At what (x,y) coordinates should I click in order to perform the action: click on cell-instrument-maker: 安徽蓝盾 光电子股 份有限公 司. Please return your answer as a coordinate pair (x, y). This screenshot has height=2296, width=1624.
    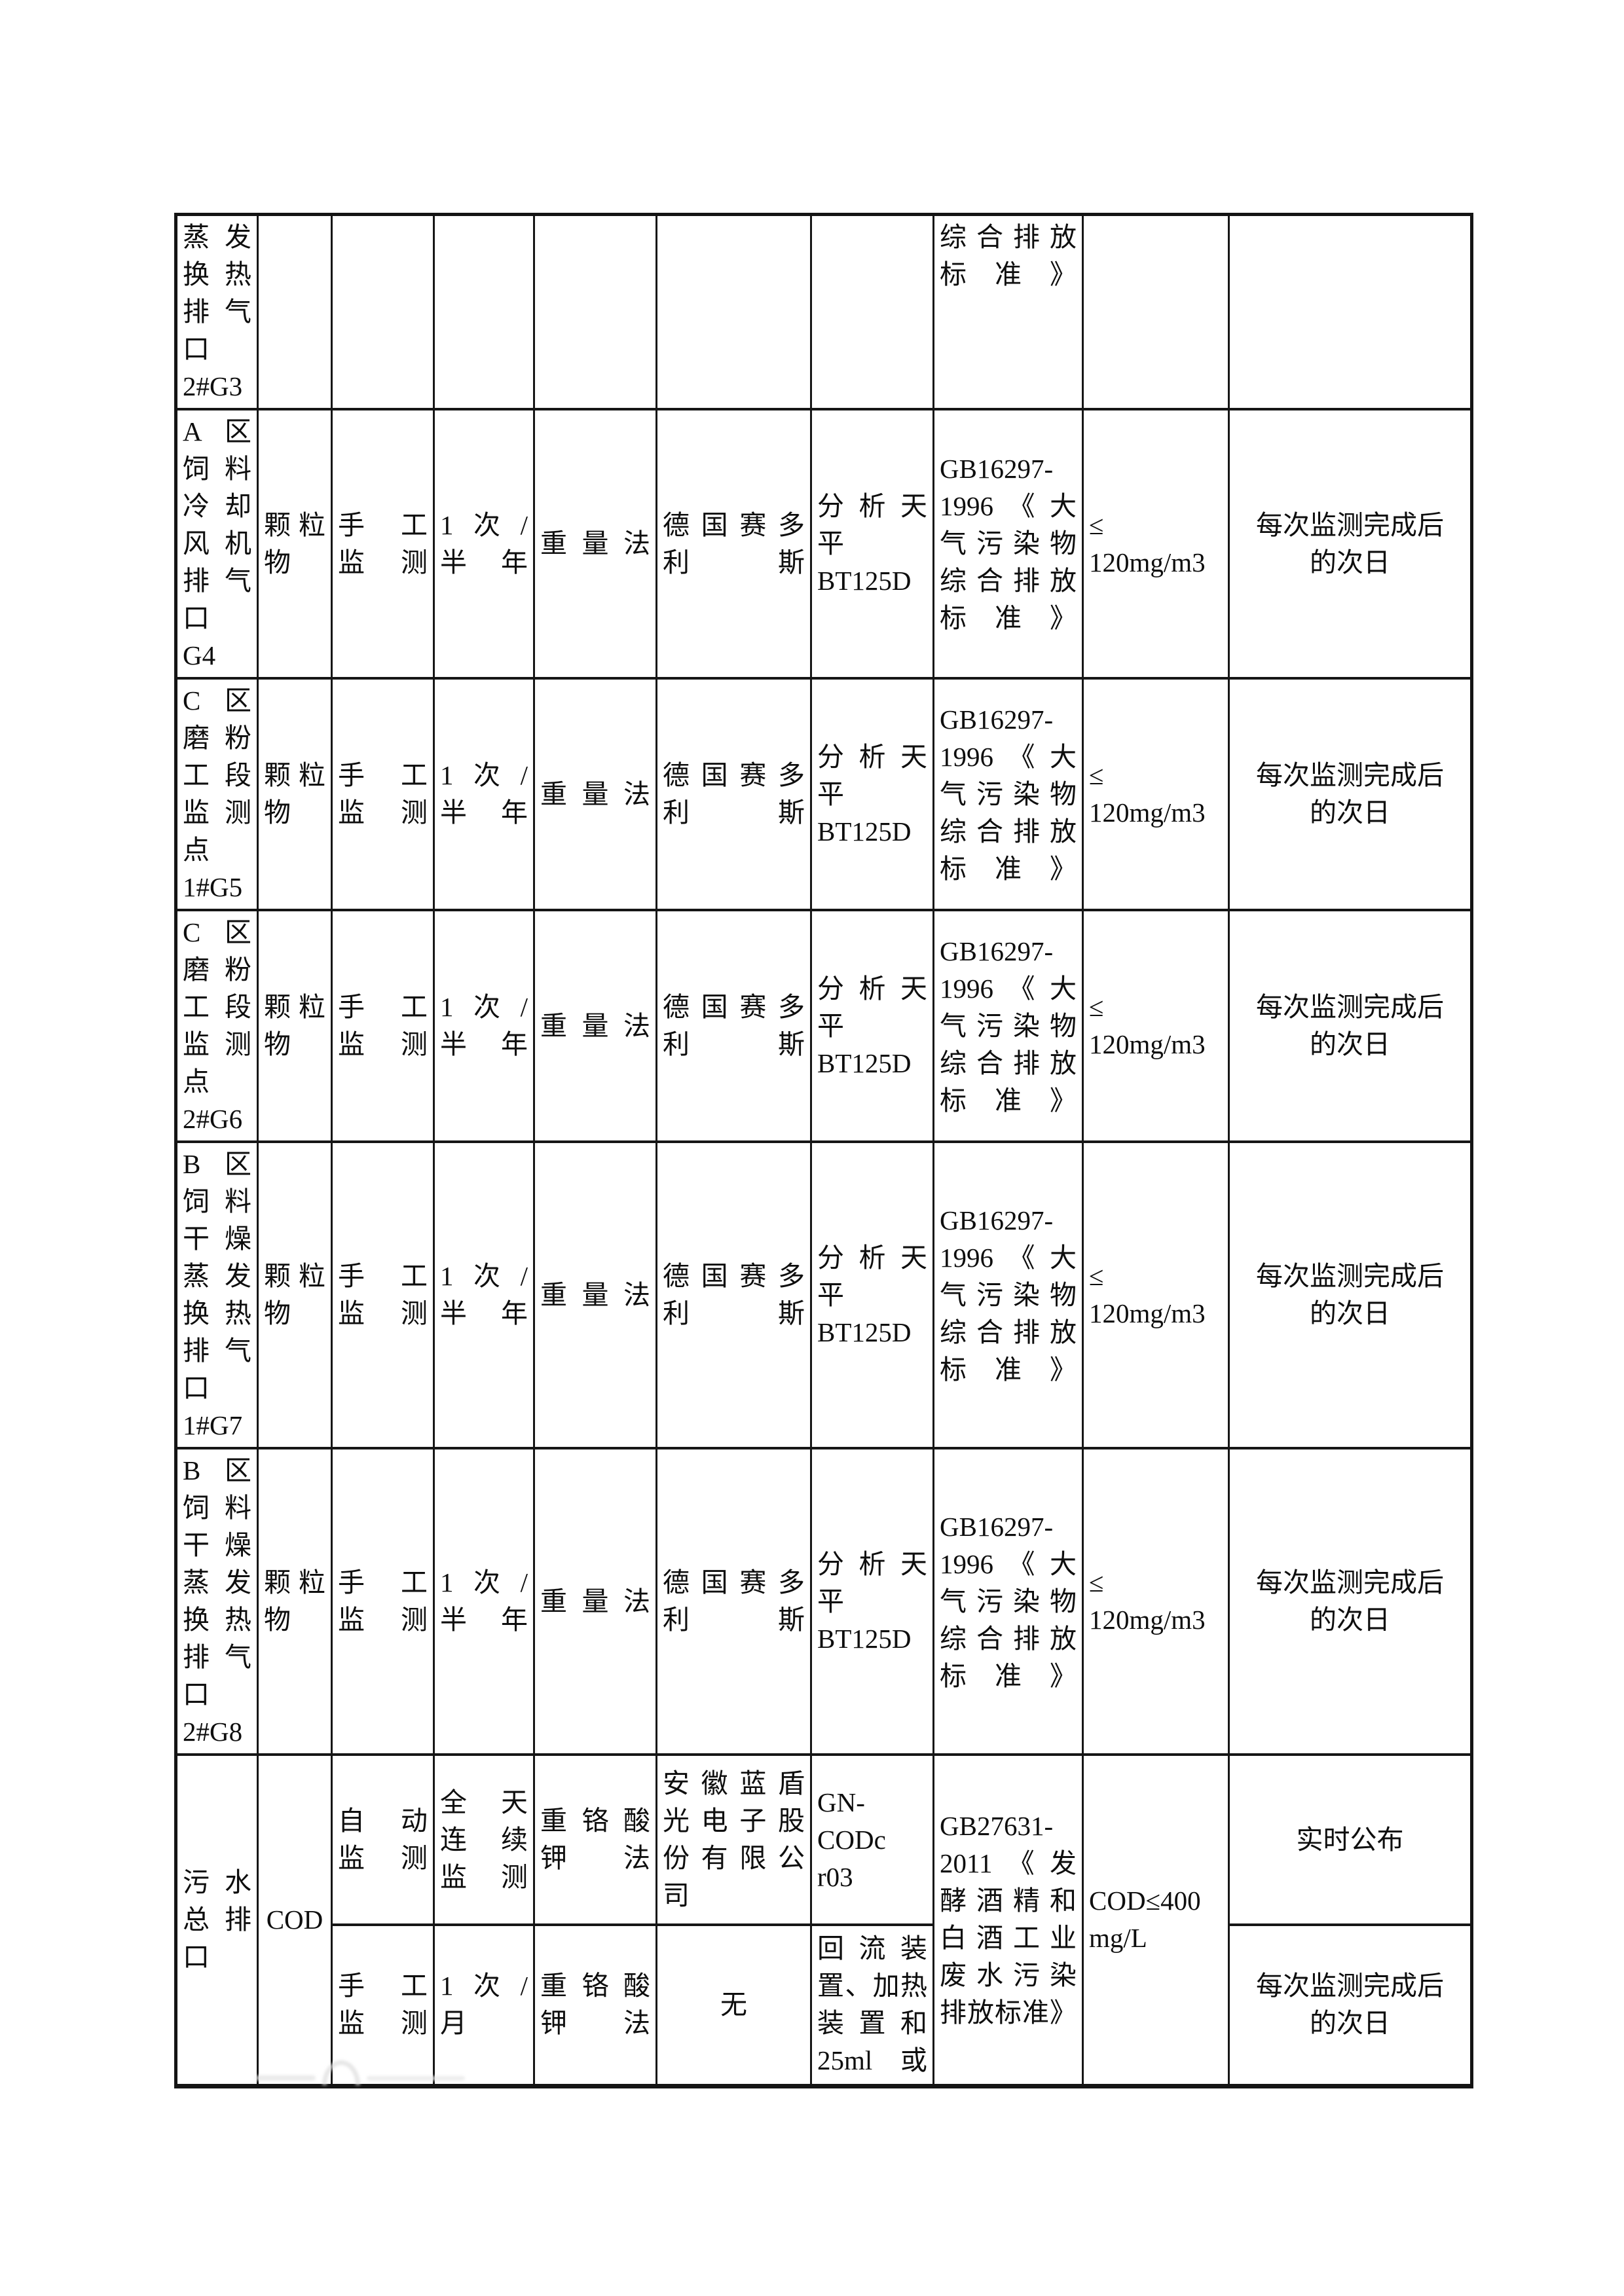
    Looking at the image, I should click on (733, 1839).